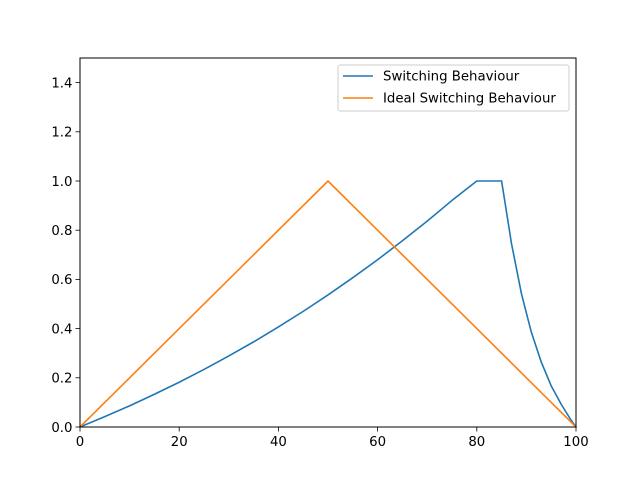 This screenshot has width=640, height=480. I want to click on y-tick-label: 0.2, so click(61, 379).